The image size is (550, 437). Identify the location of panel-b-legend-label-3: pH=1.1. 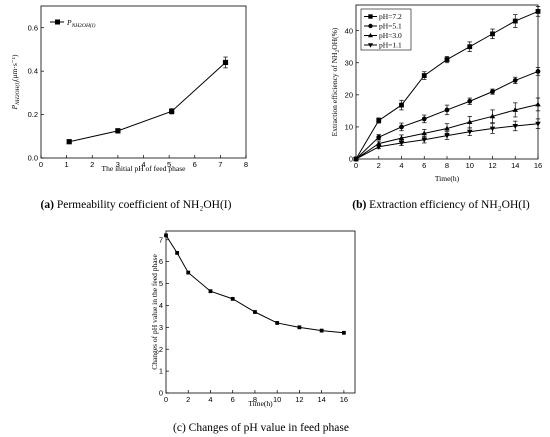
(390, 45).